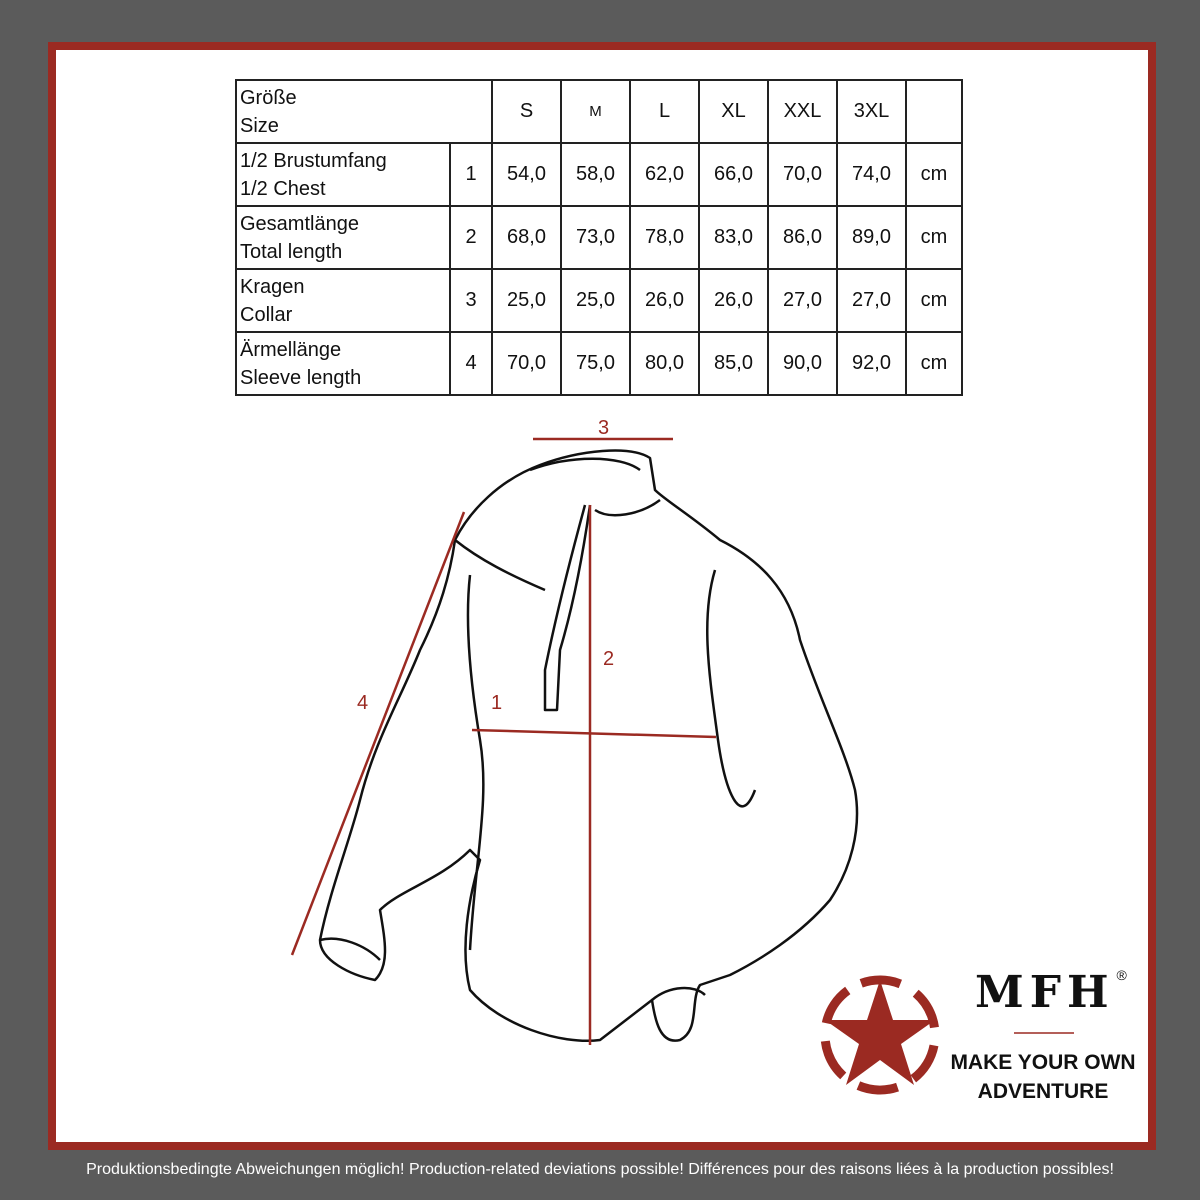 The width and height of the screenshot is (1200, 1200). I want to click on value-cell: 54,0, so click(526, 174).